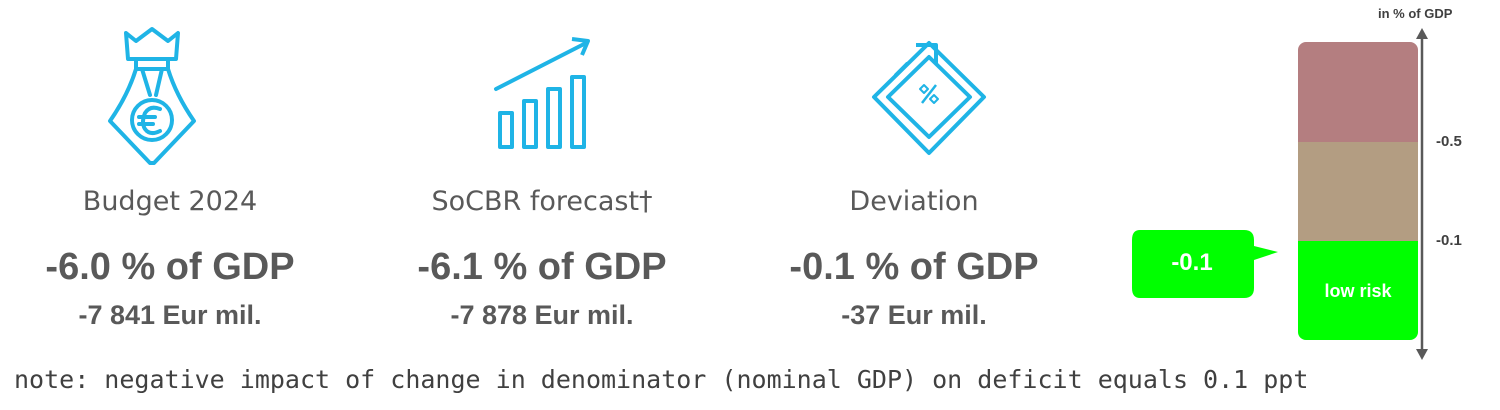 The width and height of the screenshot is (1500, 410). Describe the element at coordinates (170, 315) in the screenshot. I see `budget-eur-amount: -7 841 Eur mil.` at that location.